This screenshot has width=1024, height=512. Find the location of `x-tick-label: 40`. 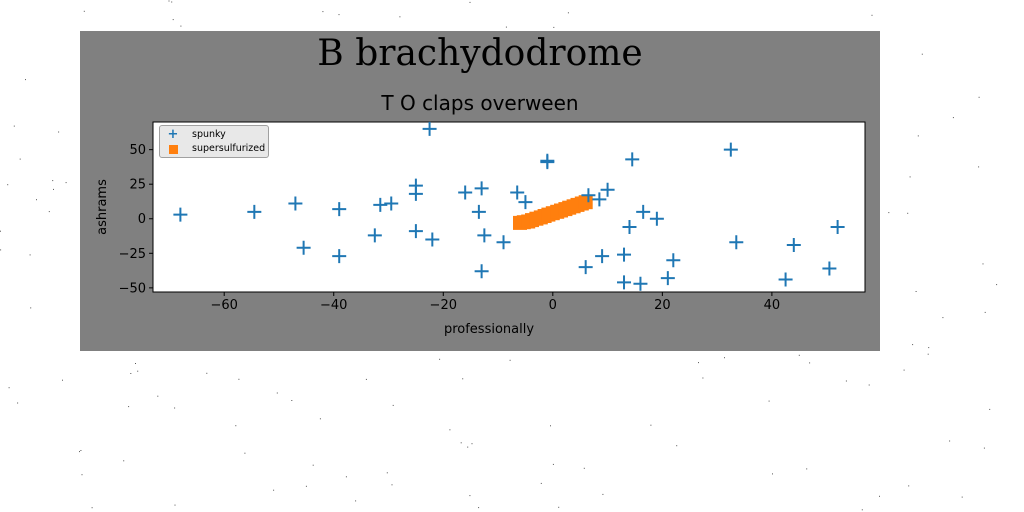

x-tick-label: 40 is located at coordinates (772, 305).